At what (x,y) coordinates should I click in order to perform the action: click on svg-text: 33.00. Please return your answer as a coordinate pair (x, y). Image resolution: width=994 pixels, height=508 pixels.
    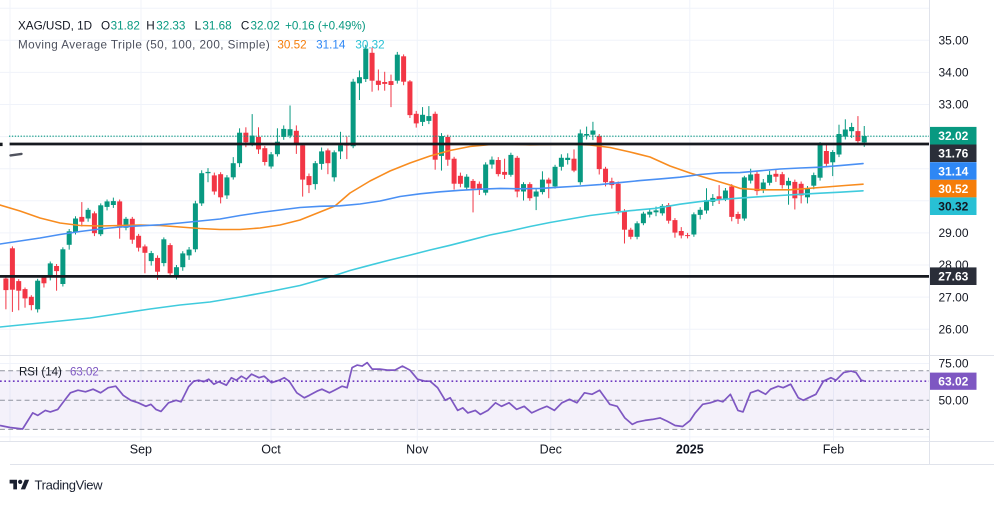
    Looking at the image, I should click on (954, 105).